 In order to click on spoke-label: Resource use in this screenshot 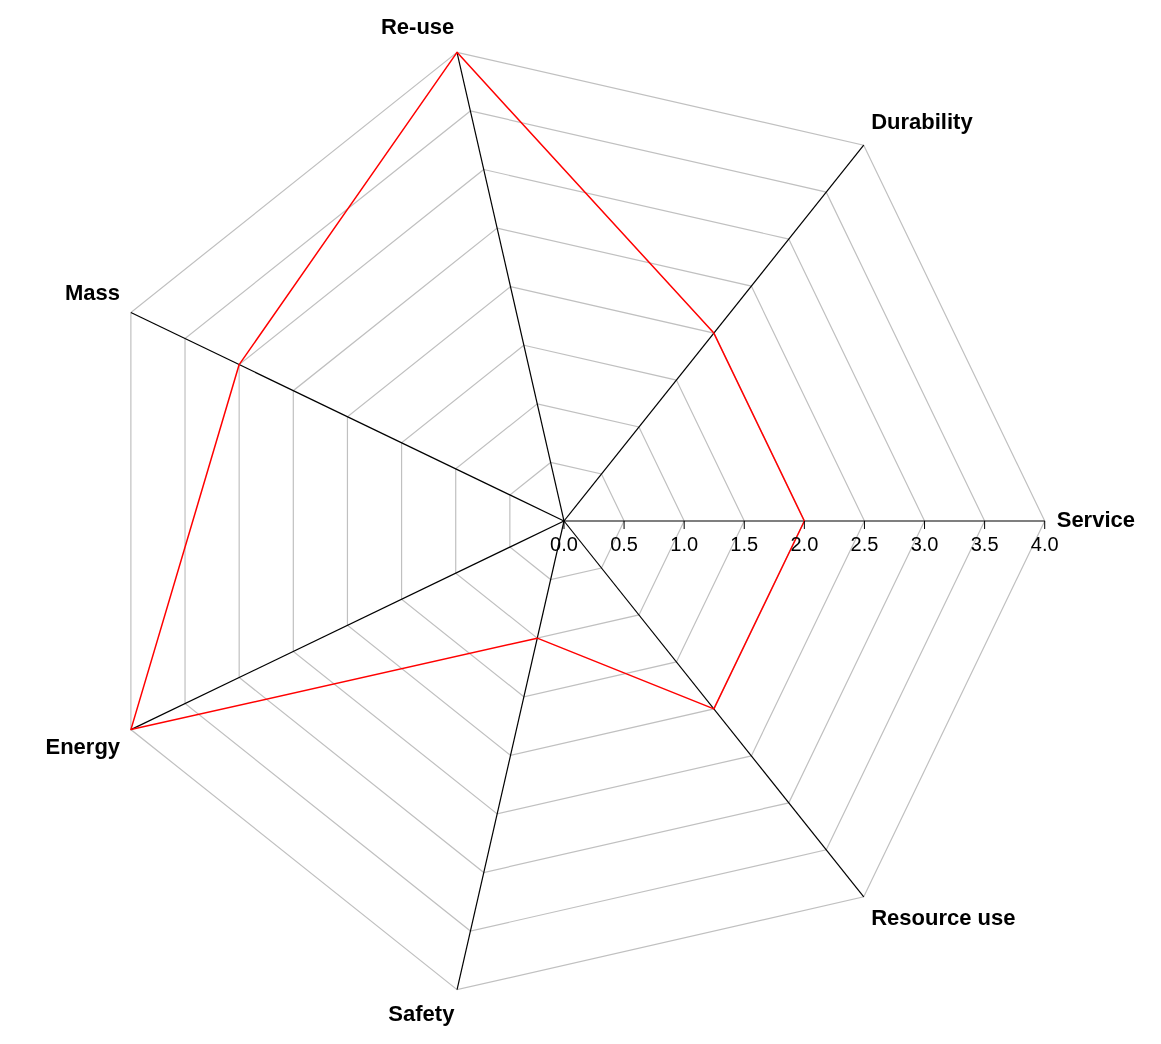, I will do `click(943, 918)`.